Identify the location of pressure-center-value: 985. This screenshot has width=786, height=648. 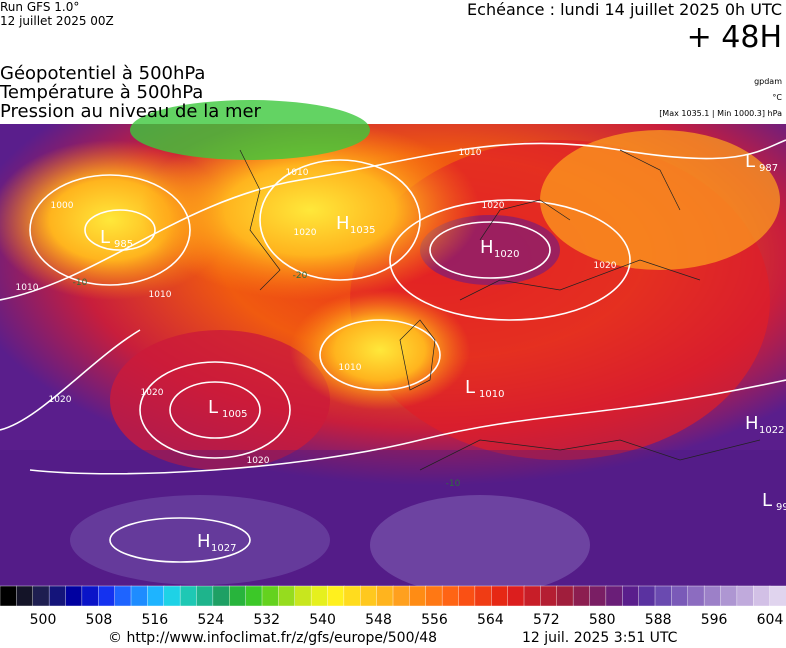
(123, 244).